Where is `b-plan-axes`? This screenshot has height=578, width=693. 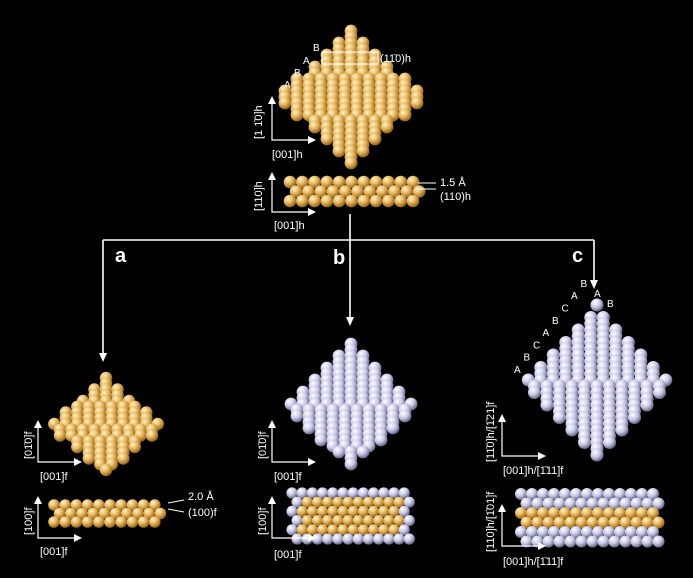
b-plan-axes is located at coordinates (291, 443).